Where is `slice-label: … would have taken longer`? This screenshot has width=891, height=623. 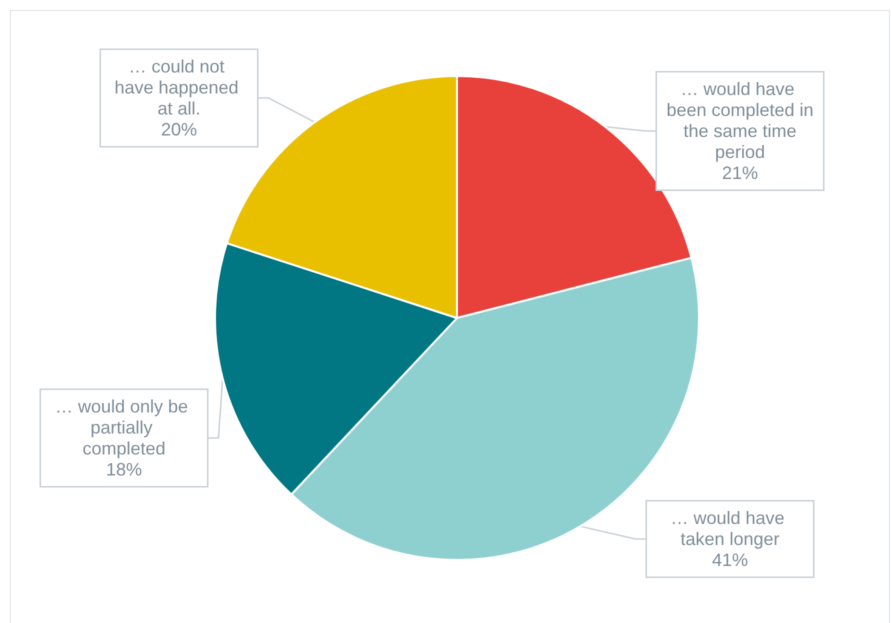 slice-label: … would have taken longer is located at coordinates (730, 528).